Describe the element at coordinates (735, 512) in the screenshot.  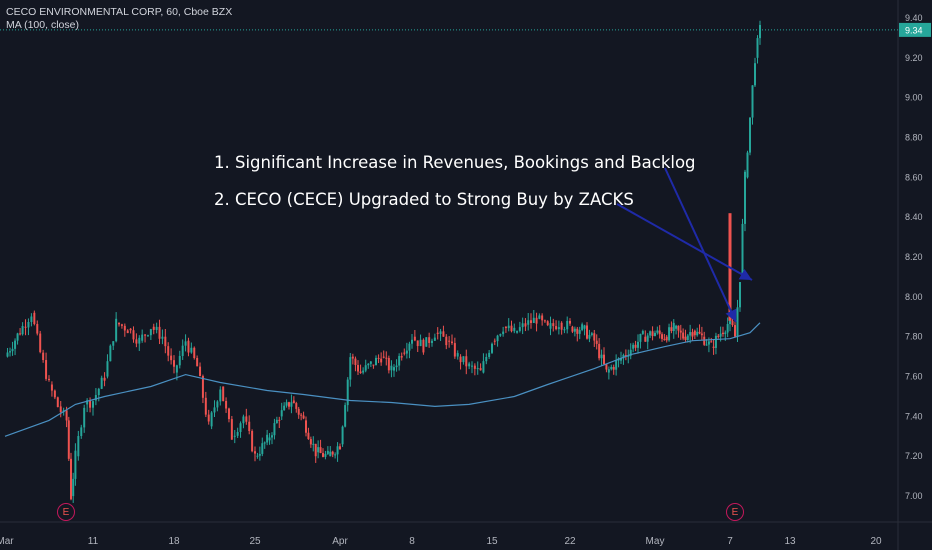
I see `earnings-marker-may: E` at that location.